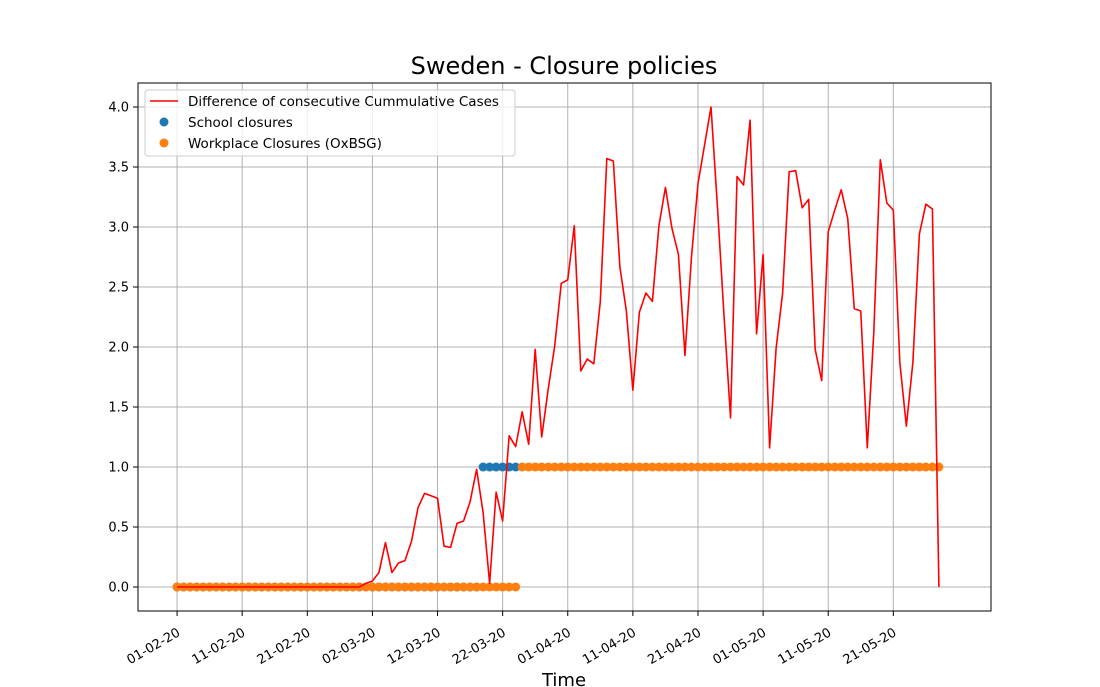 The height and width of the screenshot is (687, 1100). Describe the element at coordinates (564, 66) in the screenshot. I see `chart-title: Sweden - Closure policies` at that location.